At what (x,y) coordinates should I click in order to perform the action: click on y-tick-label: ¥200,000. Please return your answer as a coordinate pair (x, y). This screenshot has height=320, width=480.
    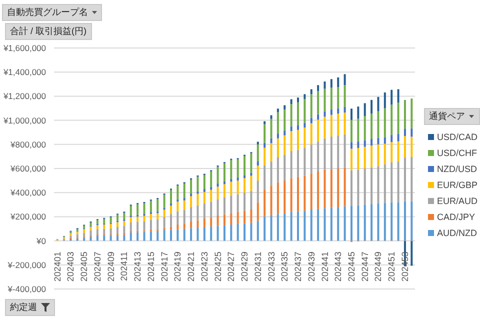
    Looking at the image, I should click on (28, 217).